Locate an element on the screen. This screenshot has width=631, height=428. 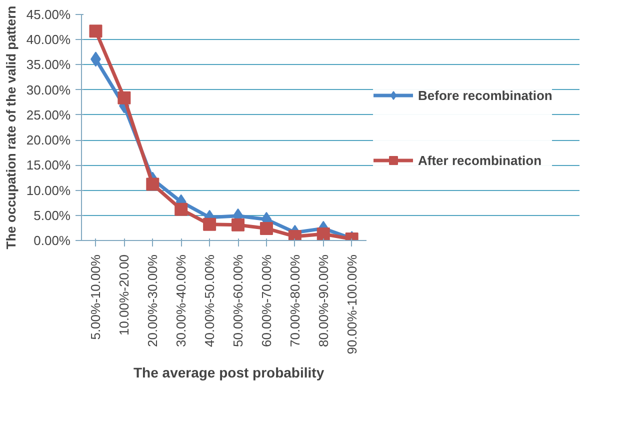
y-tick-label: 20.00% is located at coordinates (48, 140).